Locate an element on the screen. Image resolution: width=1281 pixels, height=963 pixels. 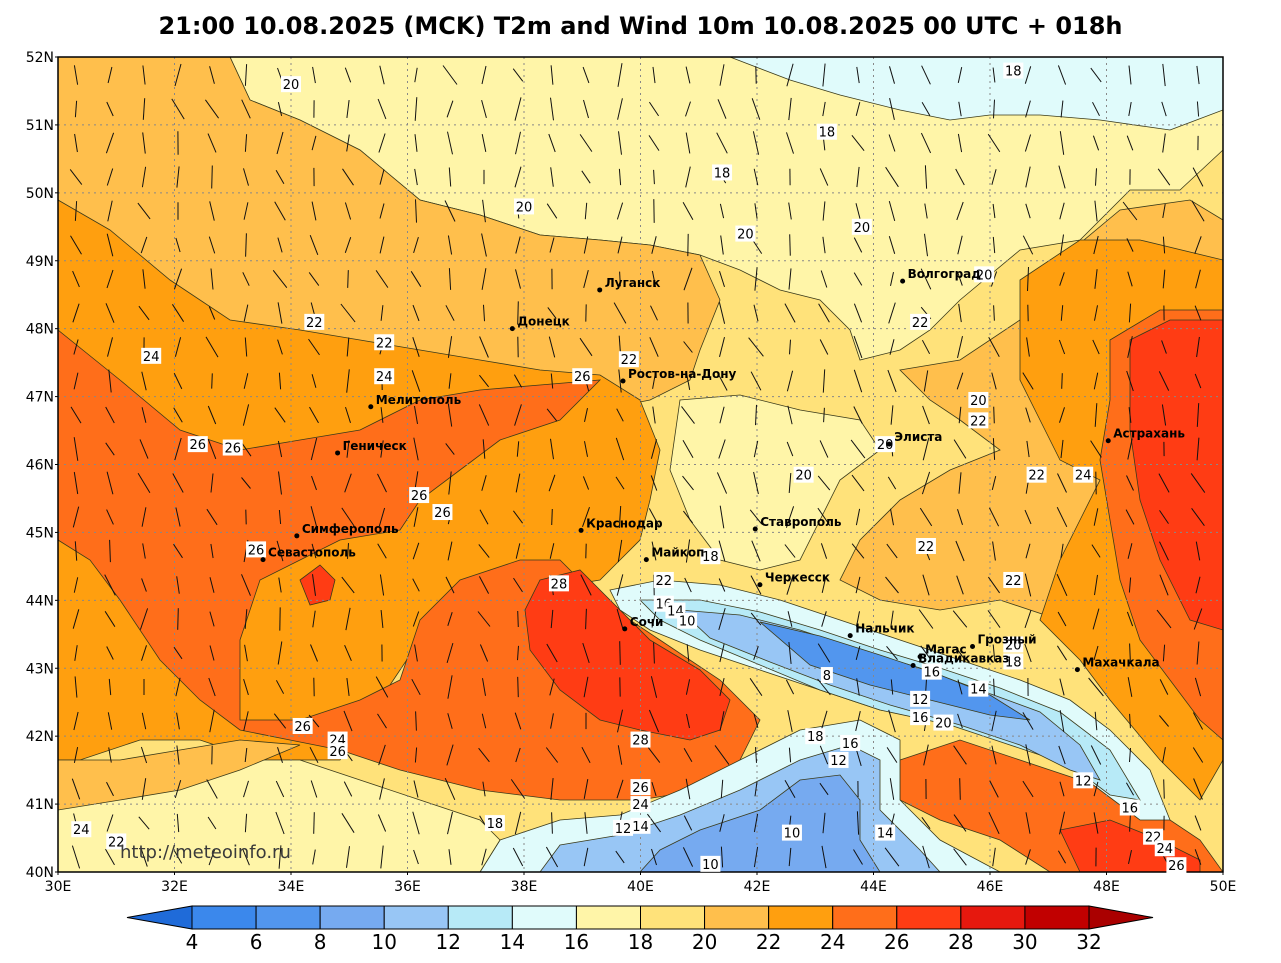
contour-label: 18 is located at coordinates (815, 737).